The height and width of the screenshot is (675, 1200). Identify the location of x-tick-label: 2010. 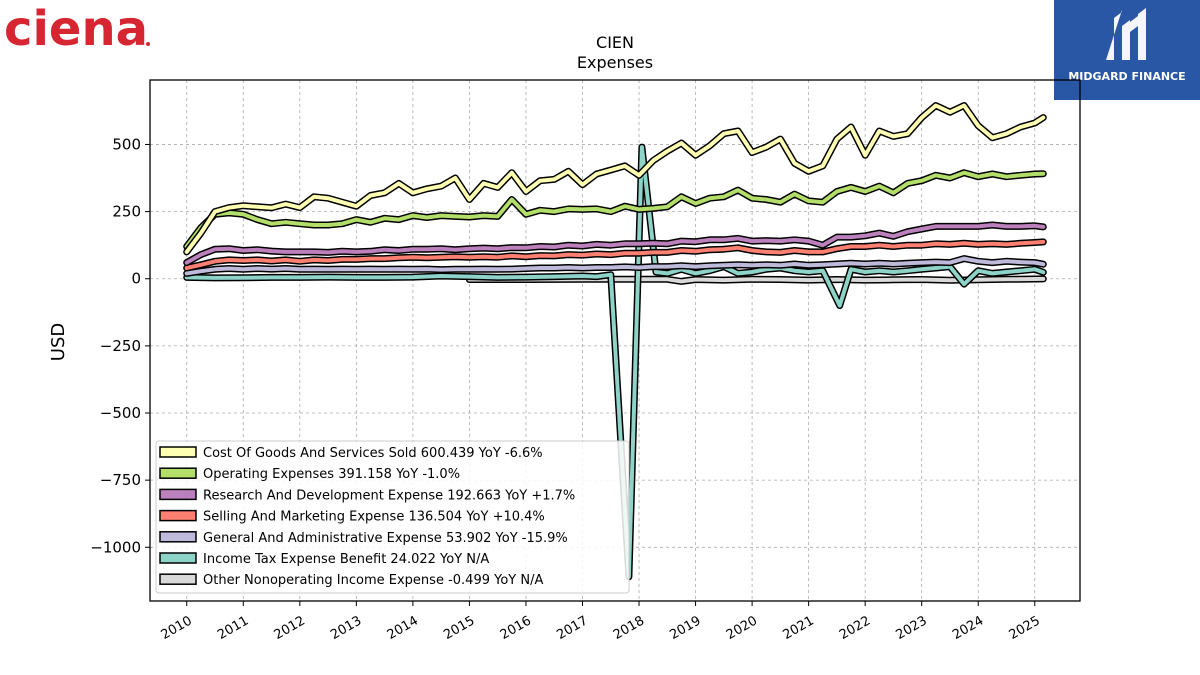
(177, 628).